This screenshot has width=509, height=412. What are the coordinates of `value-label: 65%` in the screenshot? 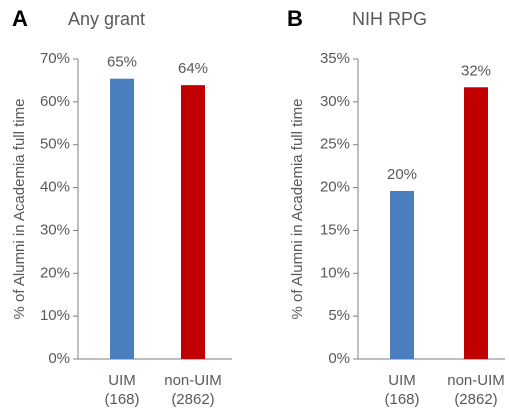 It's located at (122, 62).